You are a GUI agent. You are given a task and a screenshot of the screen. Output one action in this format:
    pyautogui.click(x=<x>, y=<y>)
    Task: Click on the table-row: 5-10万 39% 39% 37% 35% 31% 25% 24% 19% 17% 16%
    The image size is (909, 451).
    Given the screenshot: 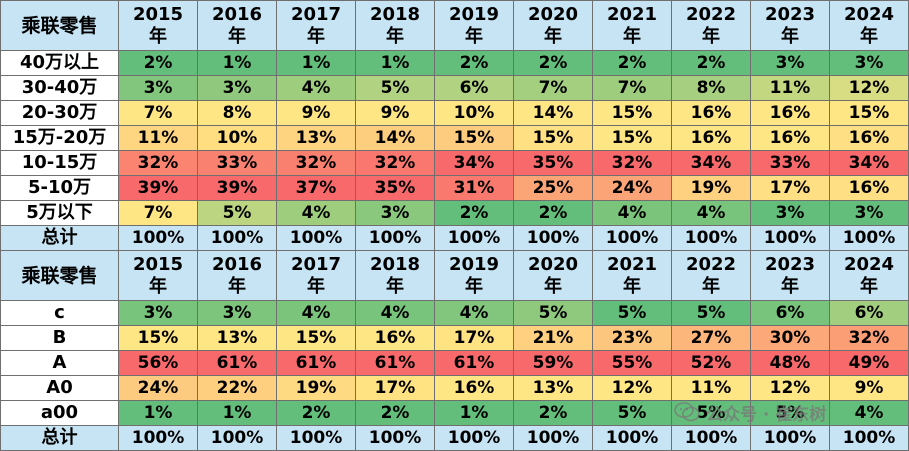 What is the action you would take?
    pyautogui.click(x=454, y=188)
    